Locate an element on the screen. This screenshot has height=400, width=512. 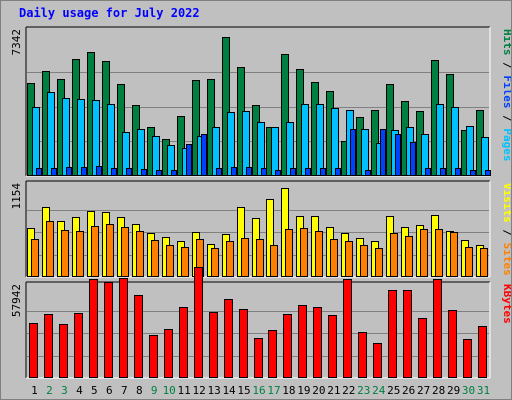
x-tick-label-12: 12 is located at coordinates (199, 390).